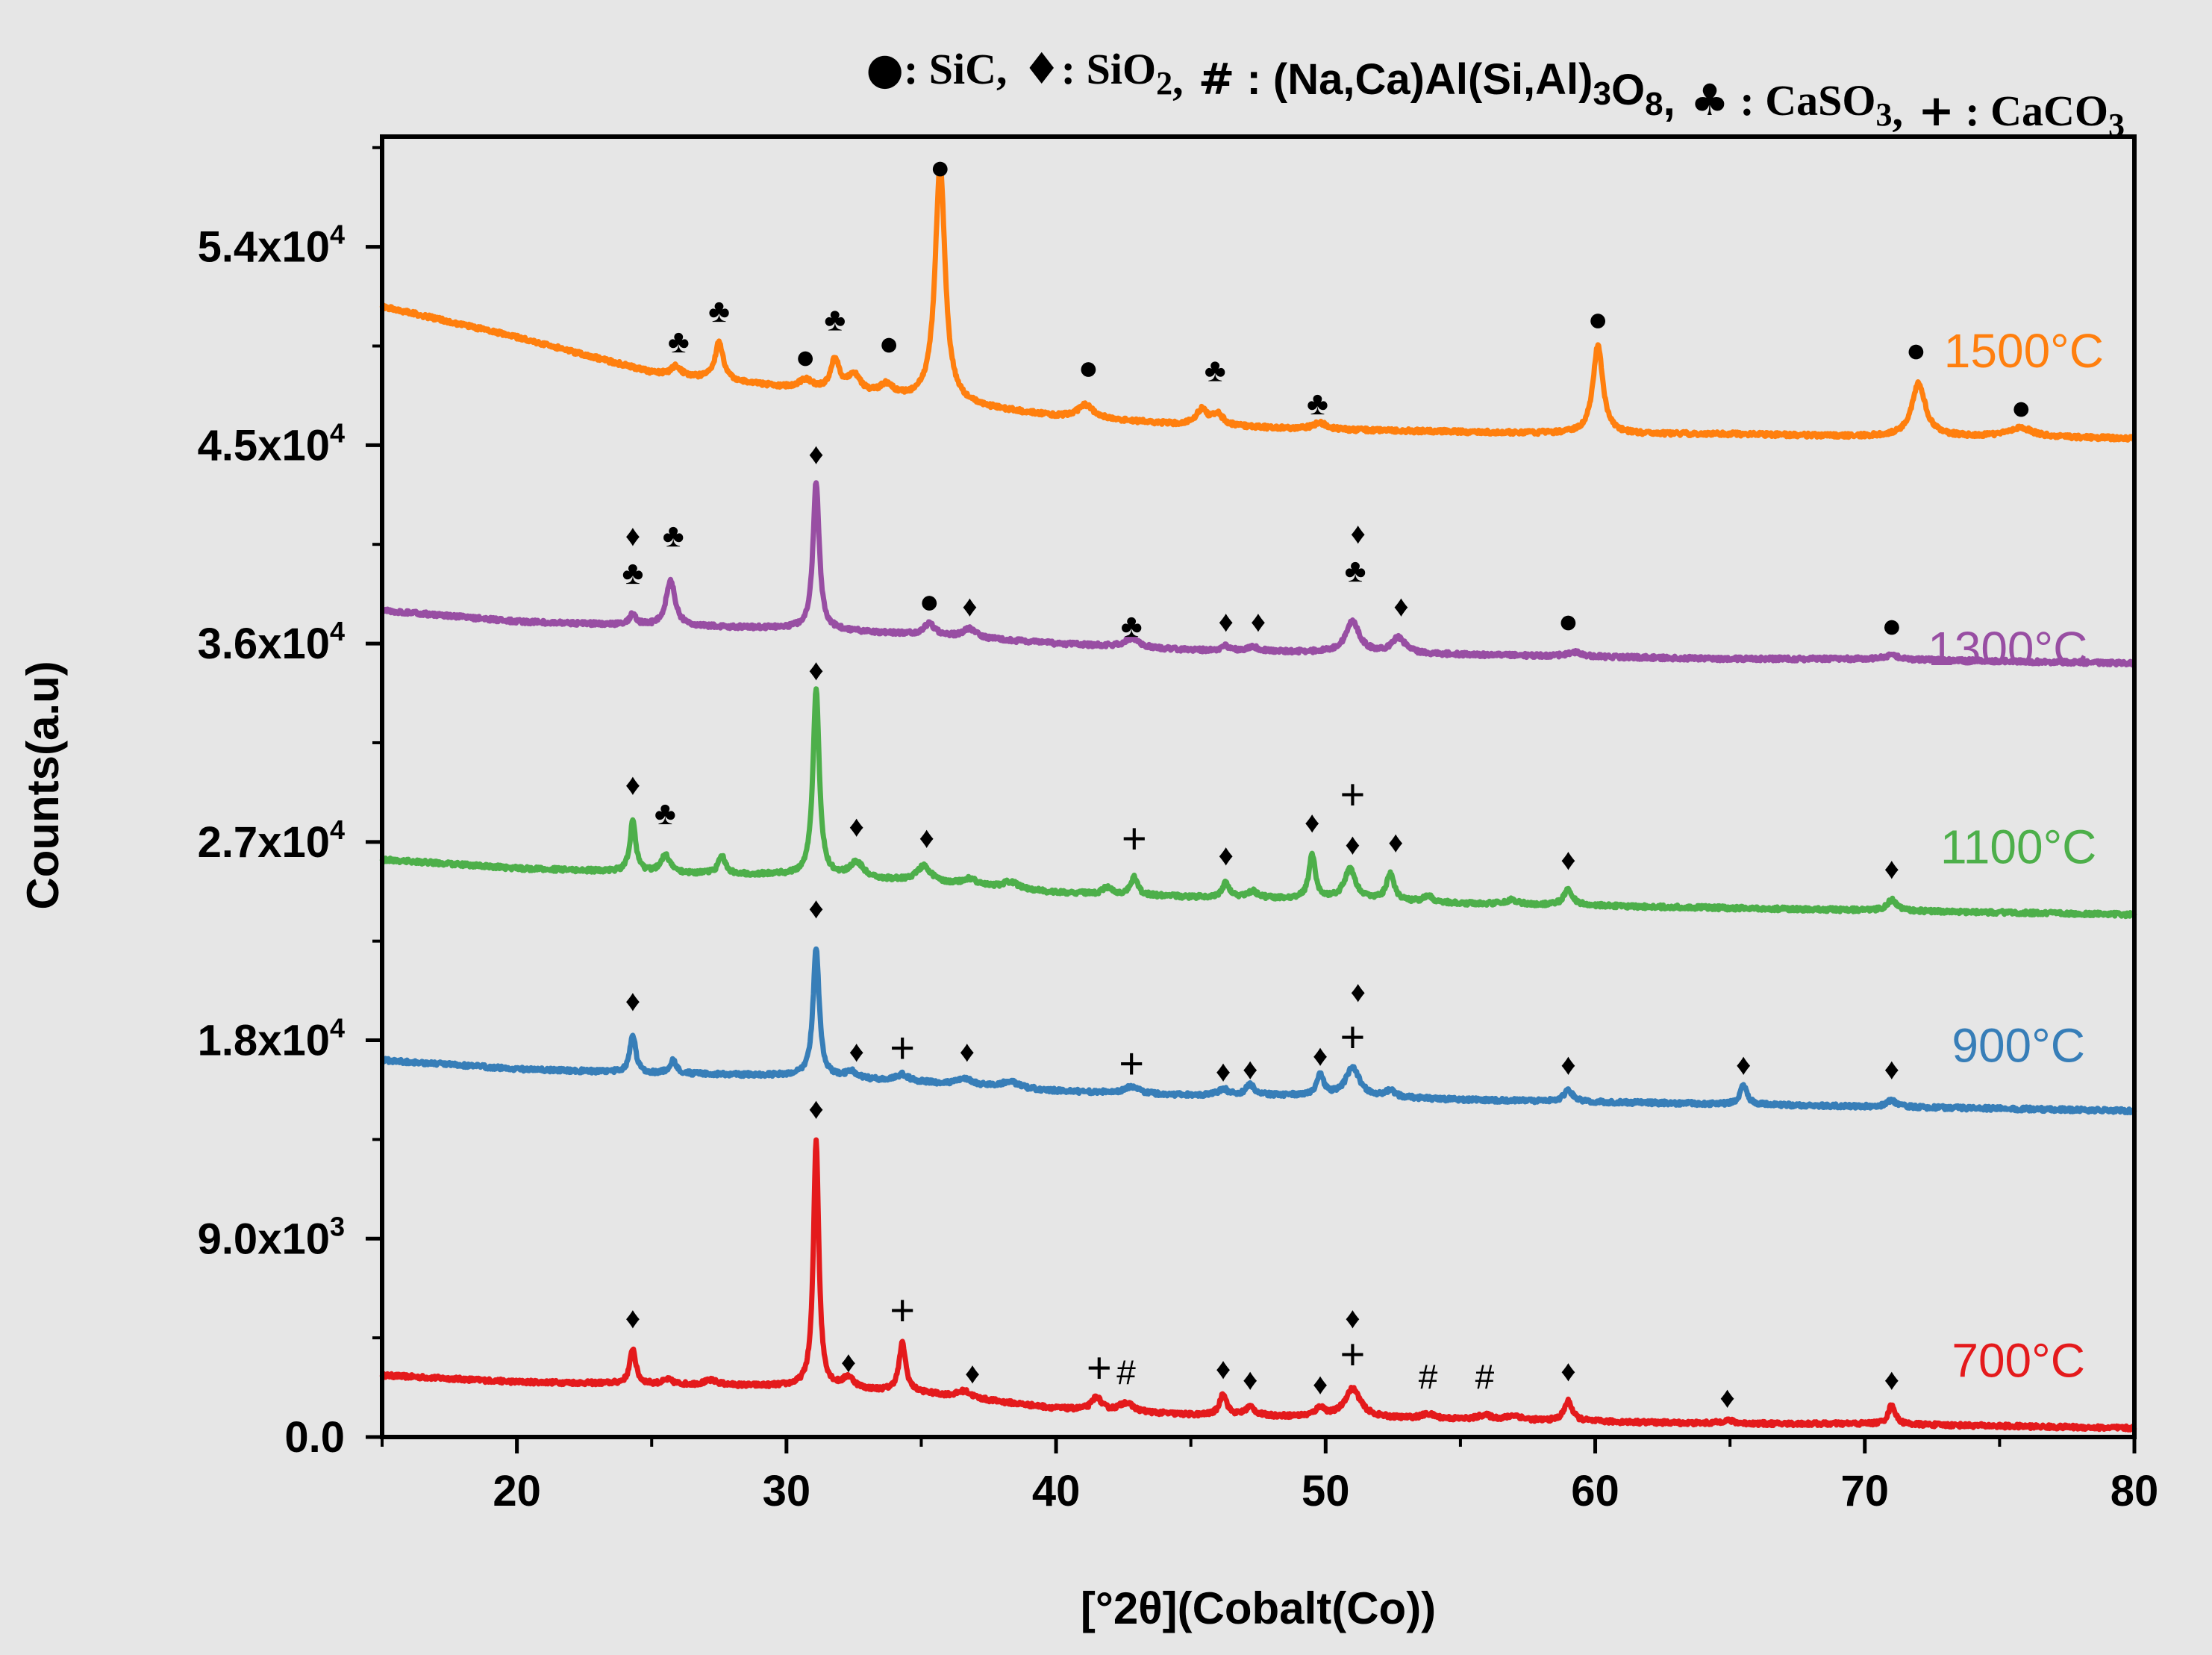 The height and width of the screenshot is (1655, 2212). What do you see at coordinates (272, 840) in the screenshot?
I see `y-tick-label: 2.7x10⁴` at bounding box center [272, 840].